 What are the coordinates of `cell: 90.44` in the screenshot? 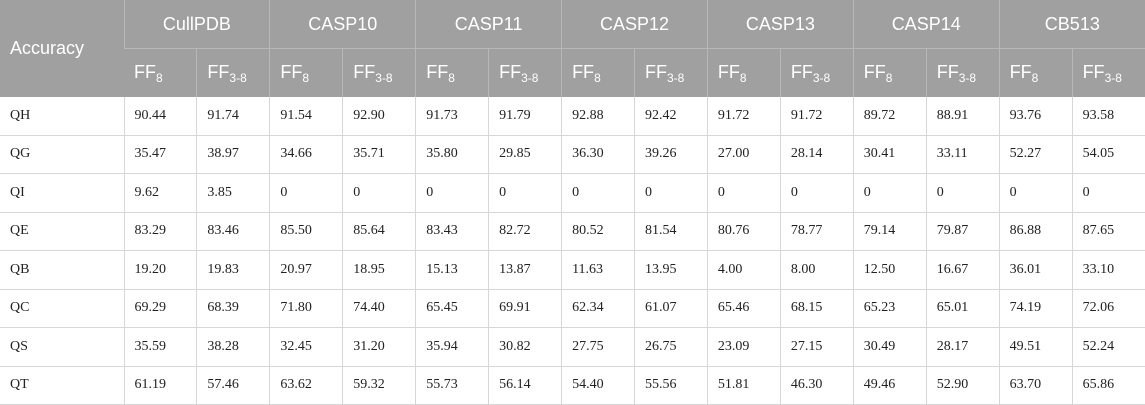 It's located at (160, 116).